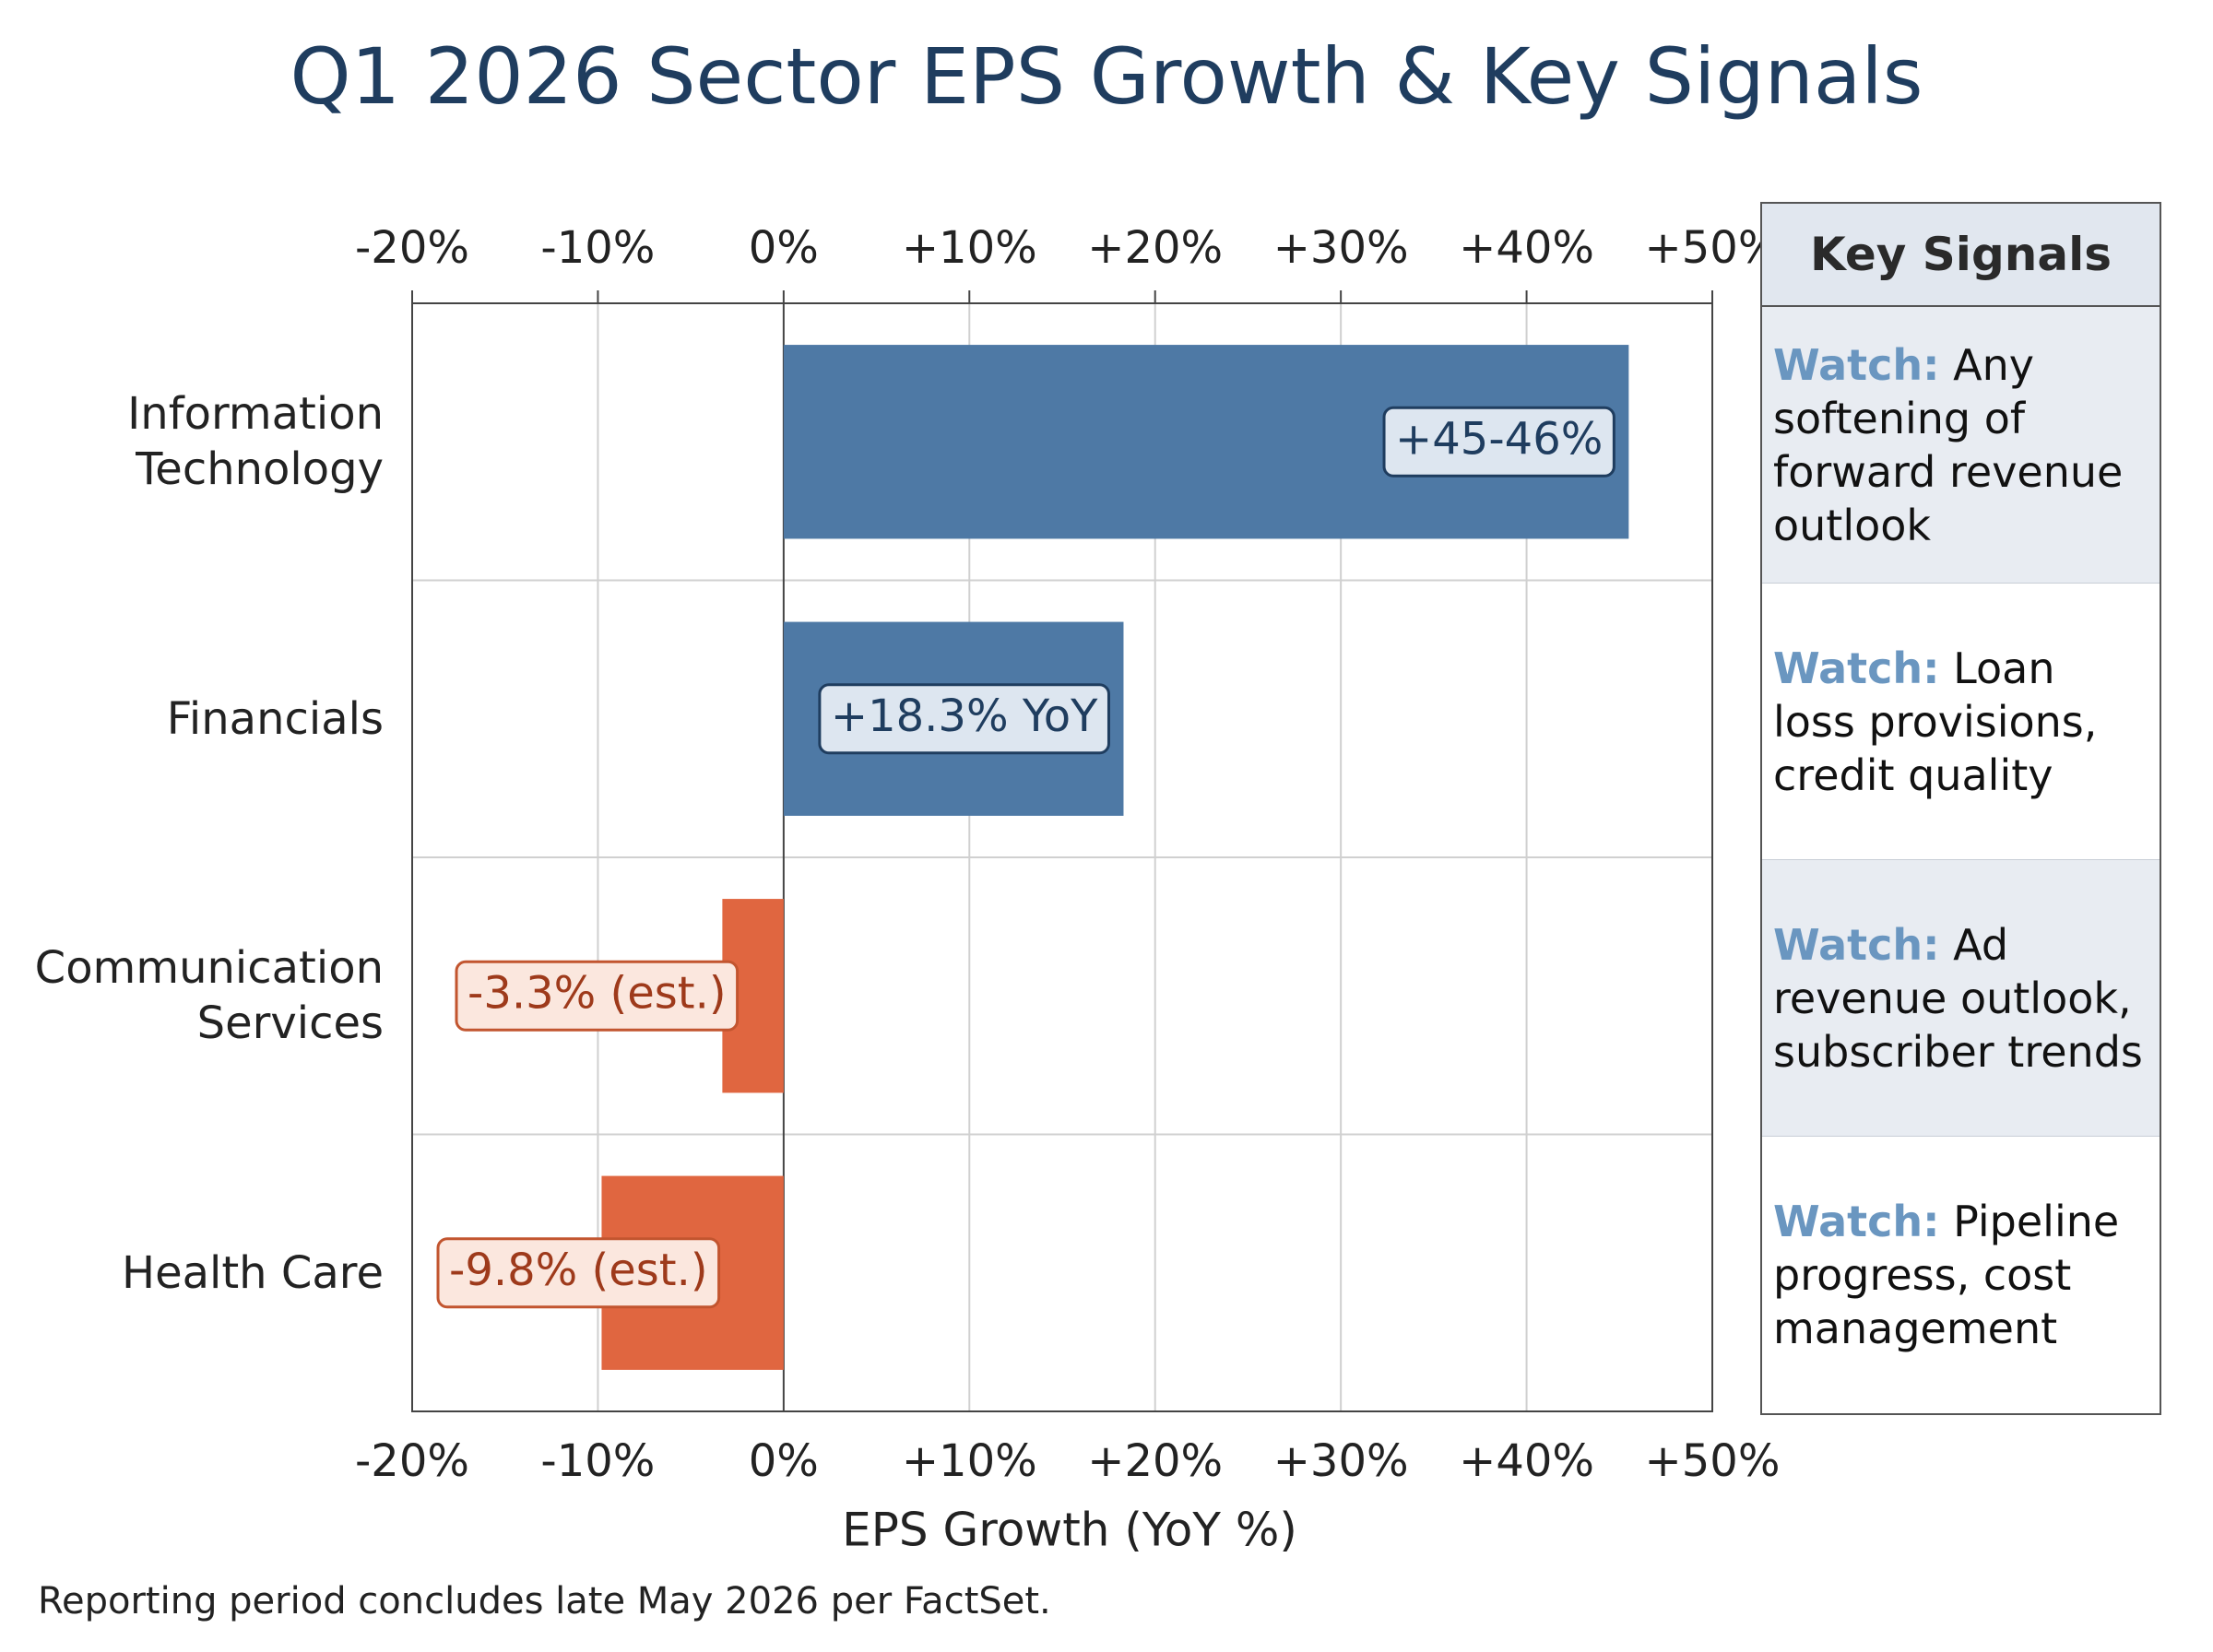 The height and width of the screenshot is (1652, 2213). Describe the element at coordinates (578, 1270) in the screenshot. I see `value-label: -9.8% (est.)` at that location.